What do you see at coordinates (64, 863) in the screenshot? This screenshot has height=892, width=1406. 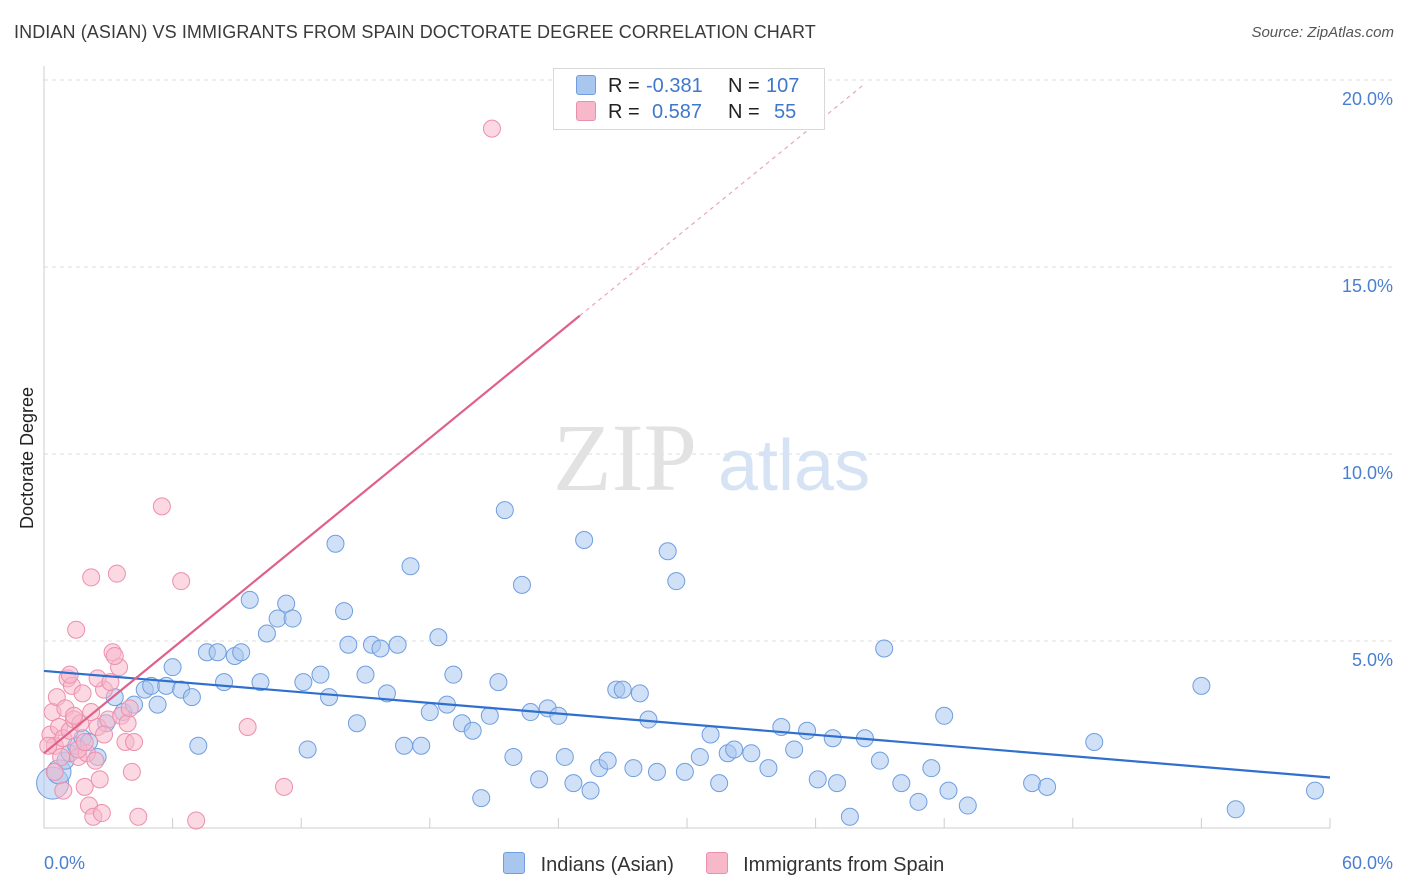 I see `x-tick-label-min: 0.0%` at bounding box center [64, 863].